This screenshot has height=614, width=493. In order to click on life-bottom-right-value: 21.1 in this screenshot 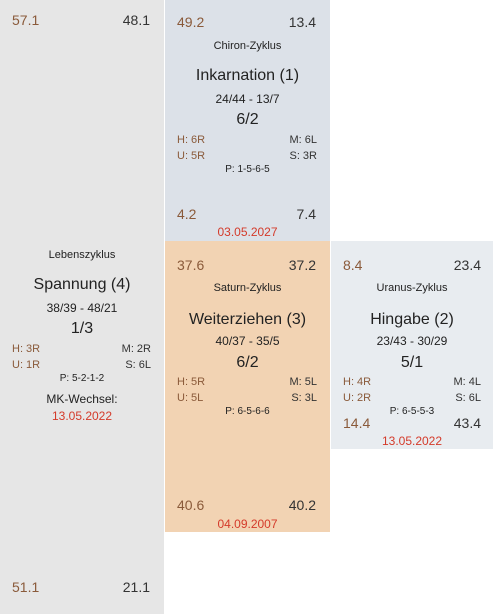, I will do `click(136, 587)`.